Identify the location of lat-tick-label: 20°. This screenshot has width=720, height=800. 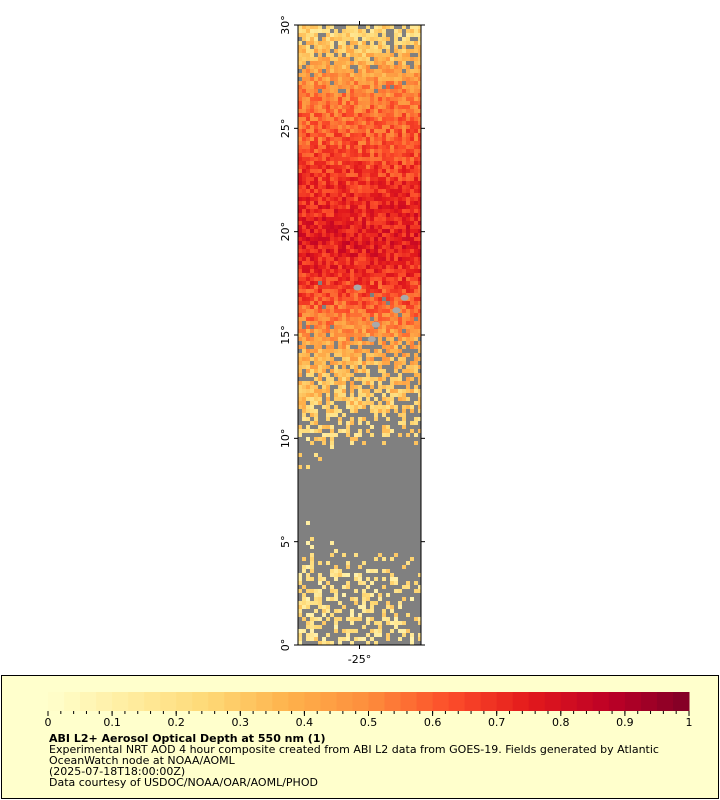
(285, 232).